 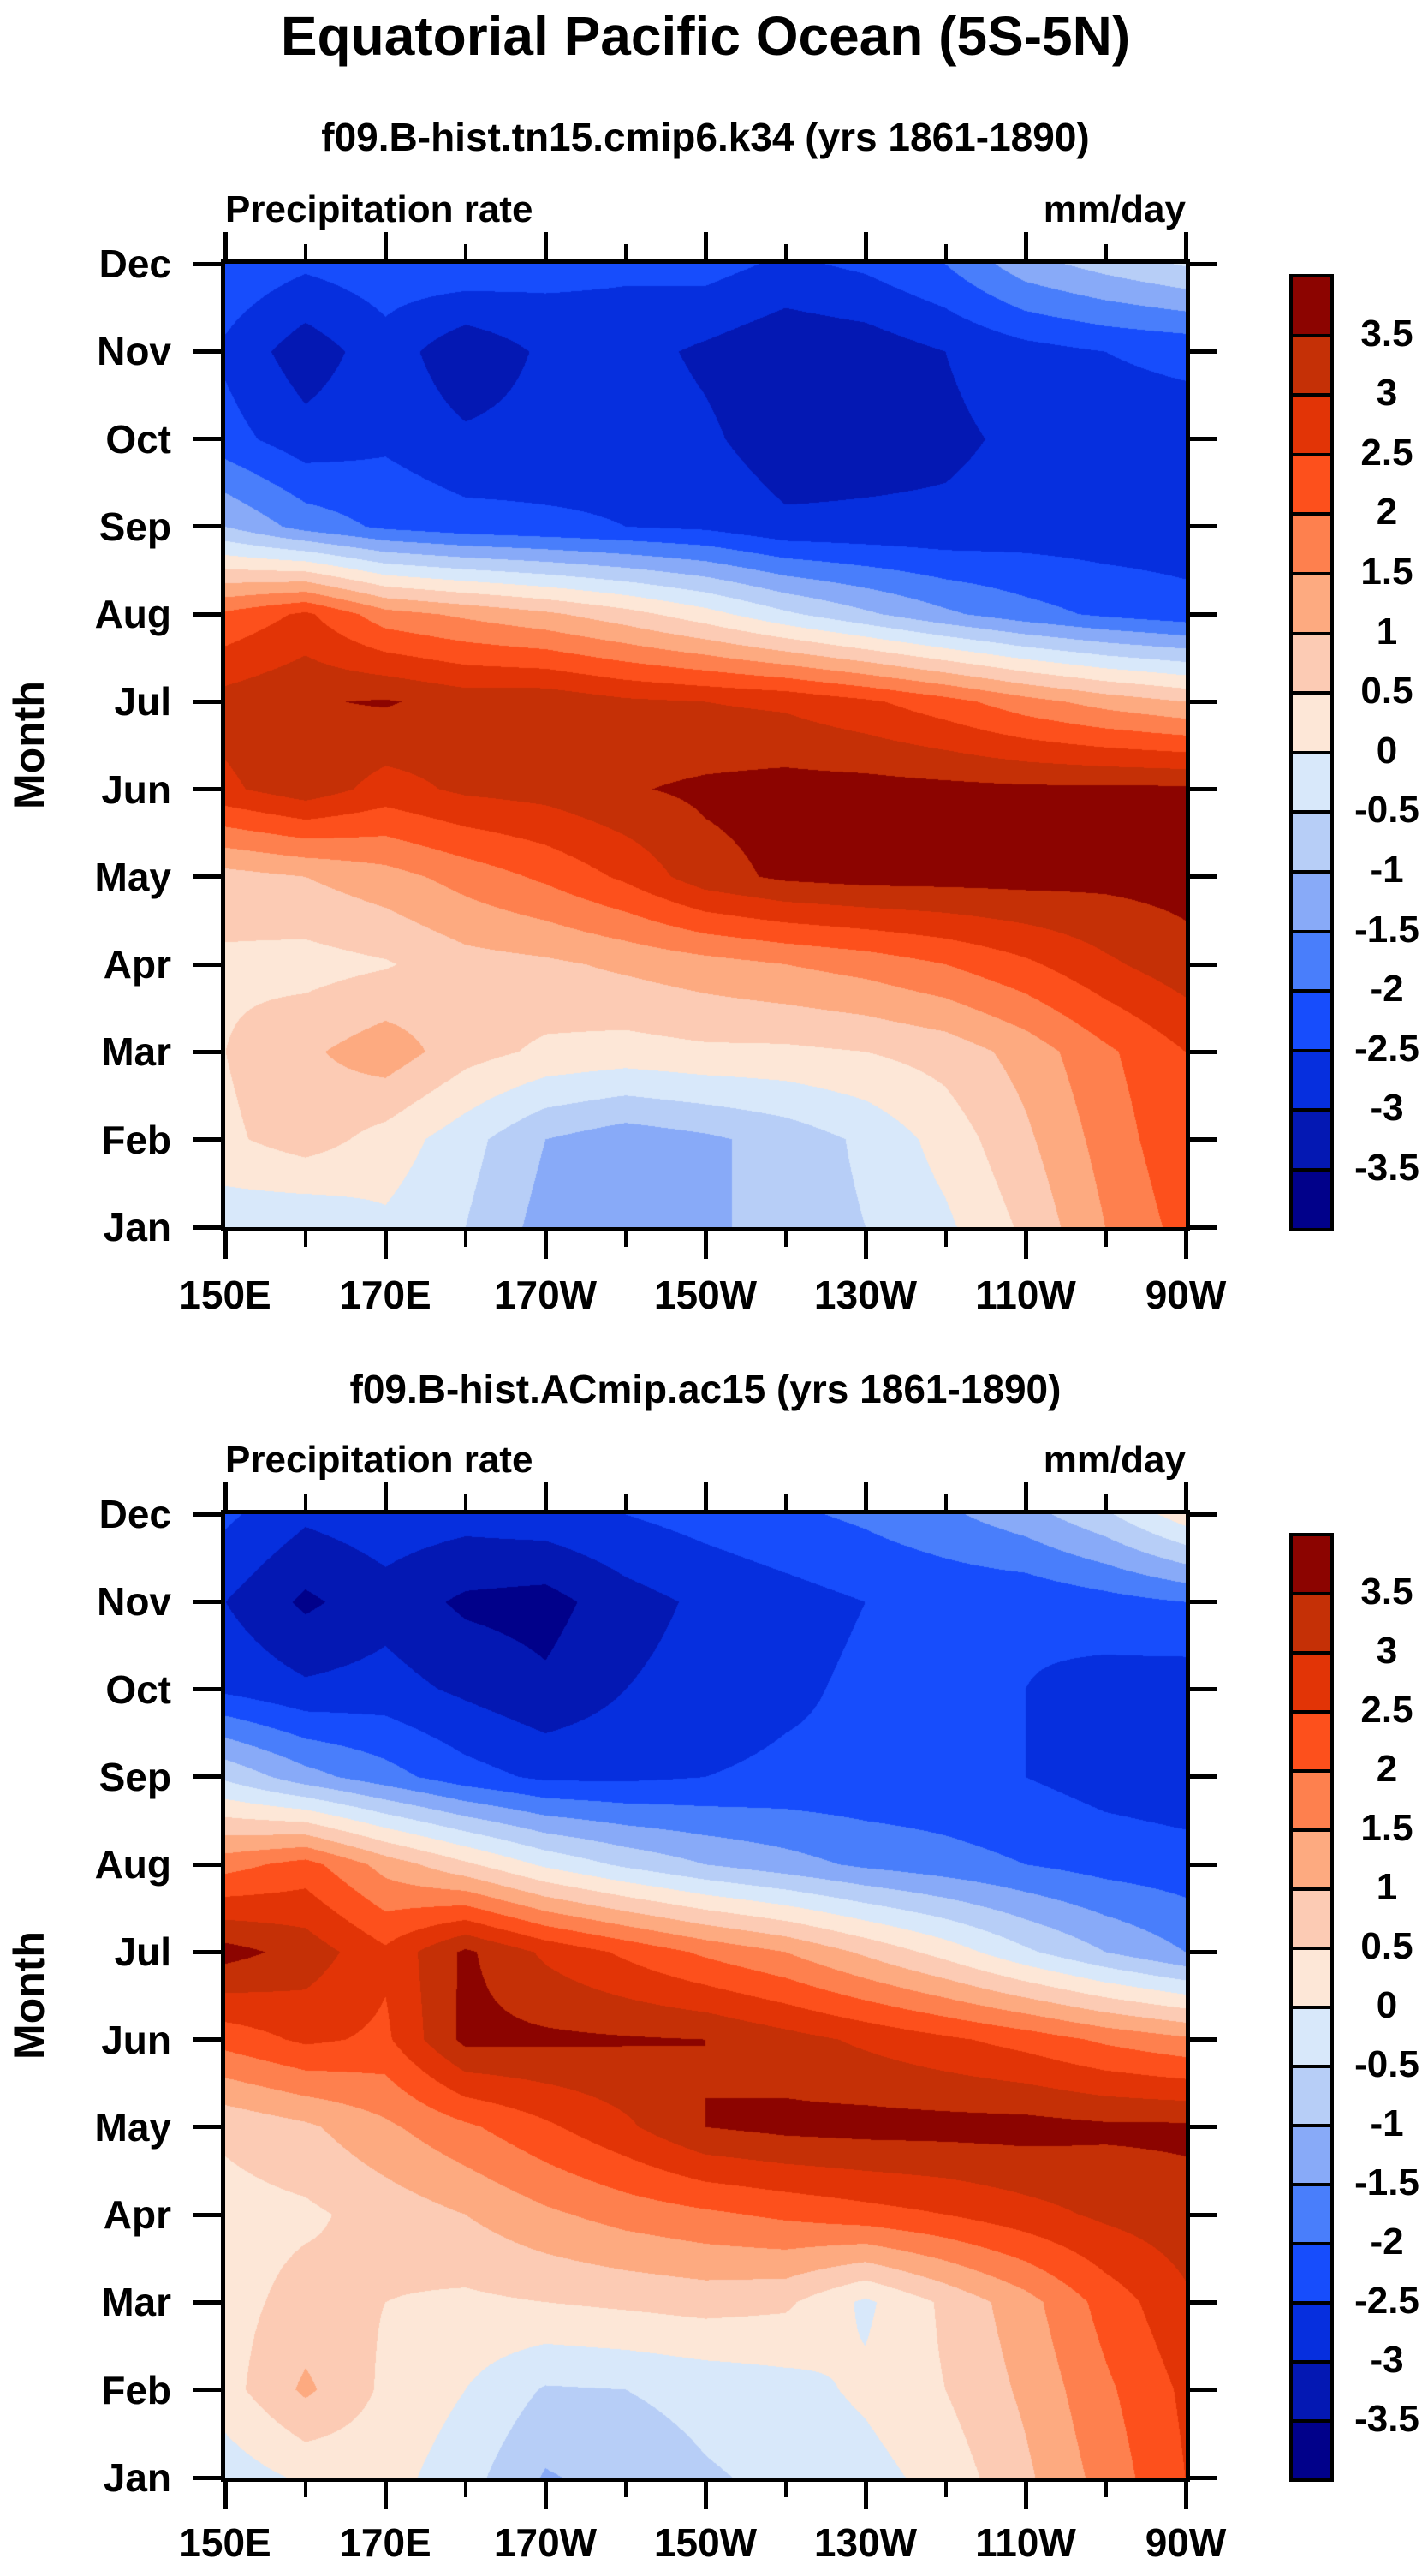 What do you see at coordinates (136, 2039) in the screenshot?
I see `y-tick-label: Jun` at bounding box center [136, 2039].